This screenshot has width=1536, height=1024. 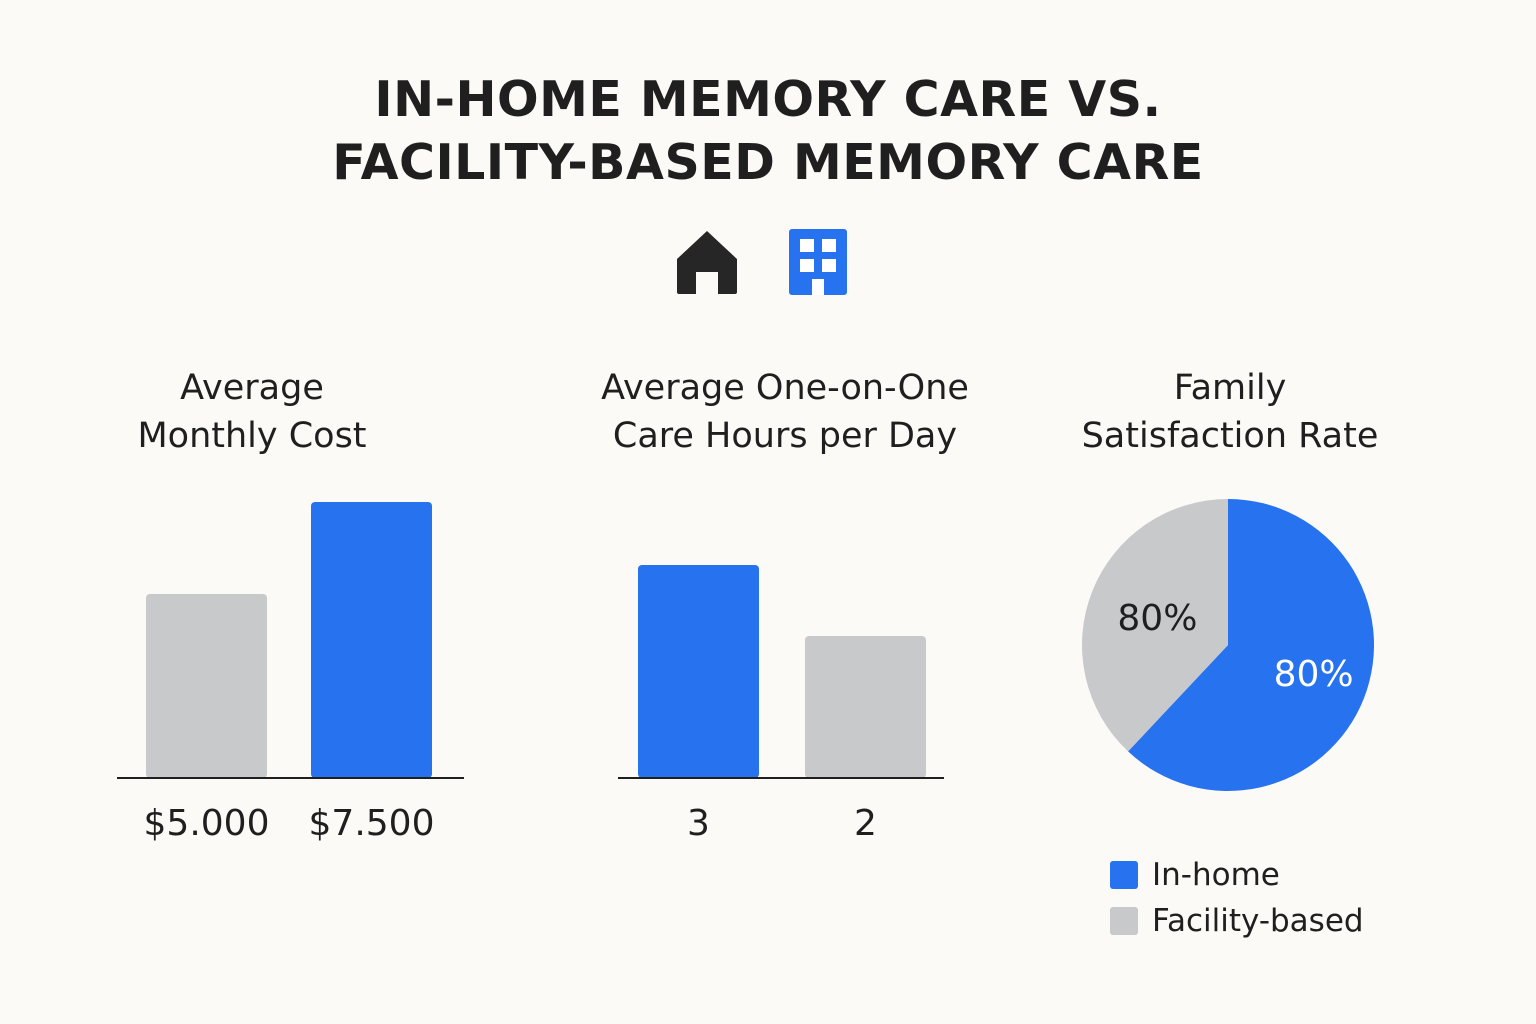 I want to click on cost-chart-title: Average Monthly Cost, so click(x=252, y=412).